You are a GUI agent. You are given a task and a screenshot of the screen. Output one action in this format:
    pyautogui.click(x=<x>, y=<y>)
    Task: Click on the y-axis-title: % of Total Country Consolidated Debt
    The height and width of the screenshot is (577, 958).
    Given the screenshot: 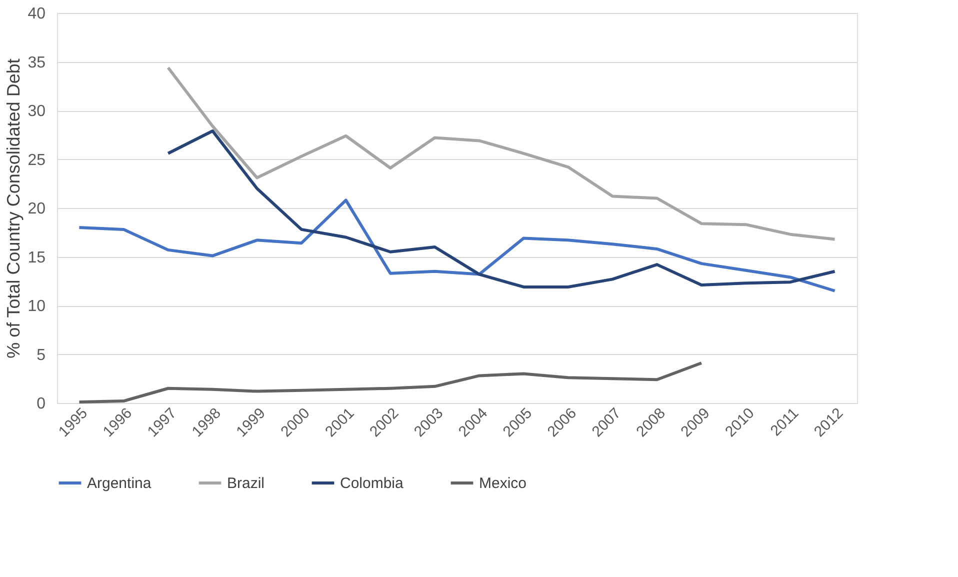 What is the action you would take?
    pyautogui.click(x=14, y=208)
    